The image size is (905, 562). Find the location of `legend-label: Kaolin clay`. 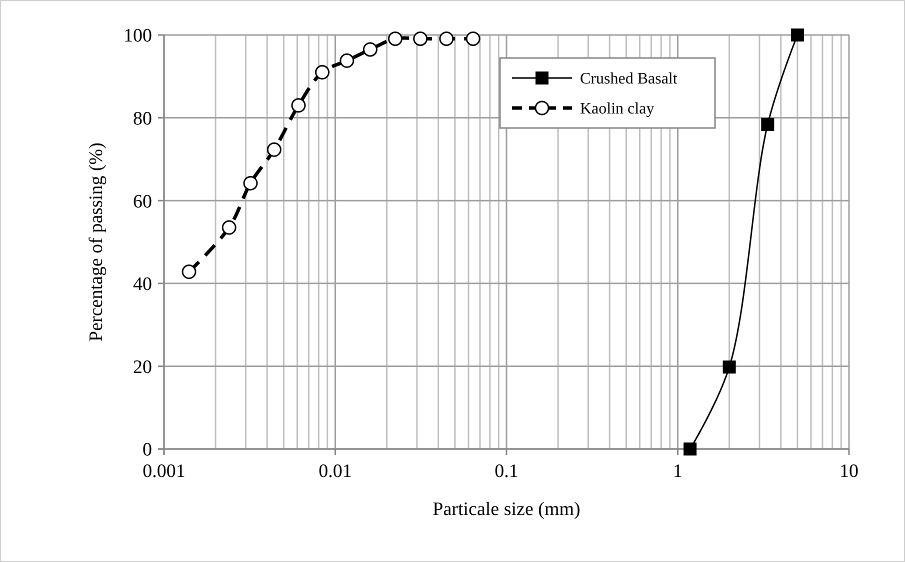

legend-label: Kaolin clay is located at coordinates (617, 109).